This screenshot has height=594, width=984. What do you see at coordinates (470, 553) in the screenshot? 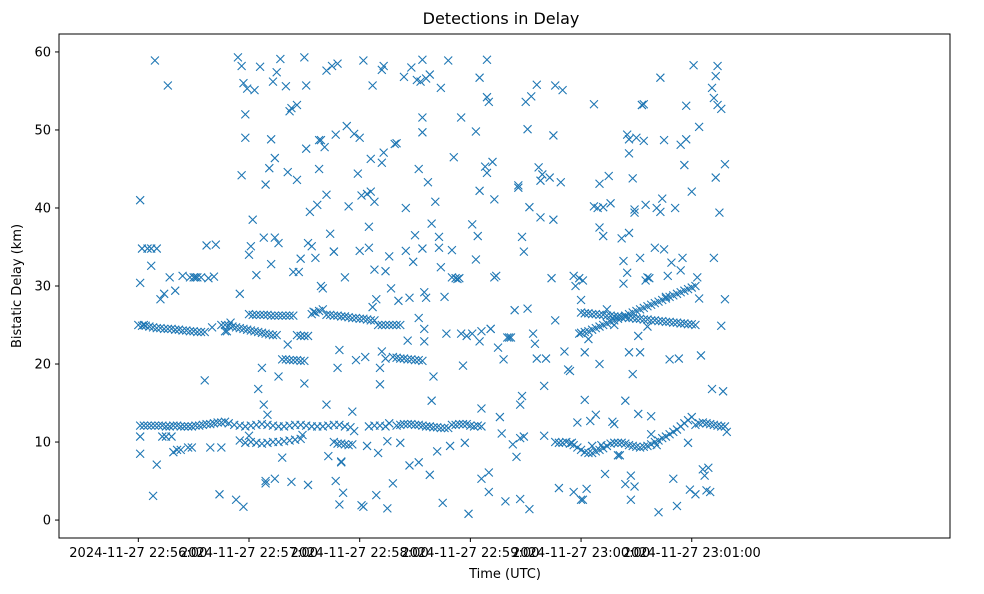
I see `x-tick-label: 2024-11-27 22:59:00` at bounding box center [470, 553].